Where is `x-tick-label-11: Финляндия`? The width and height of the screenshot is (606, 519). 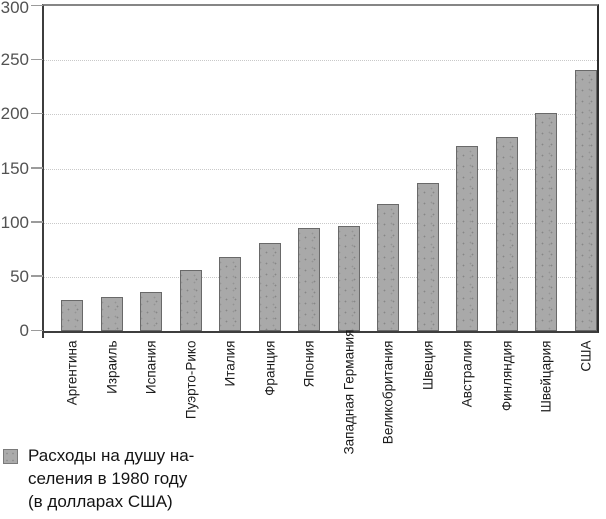
x-tick-label-11: Финляндия is located at coordinates (506, 376).